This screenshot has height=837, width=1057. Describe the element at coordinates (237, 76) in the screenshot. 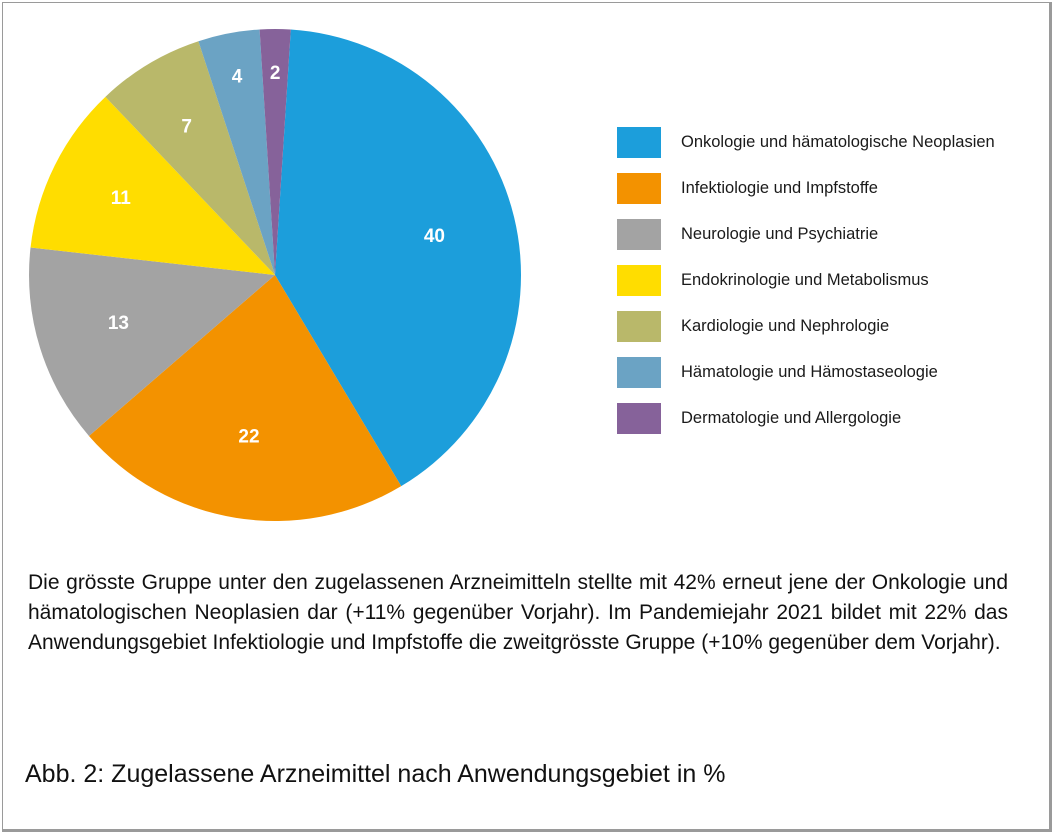

I see `slice-label-hamatologie-und-hamostaseologie: 4` at that location.